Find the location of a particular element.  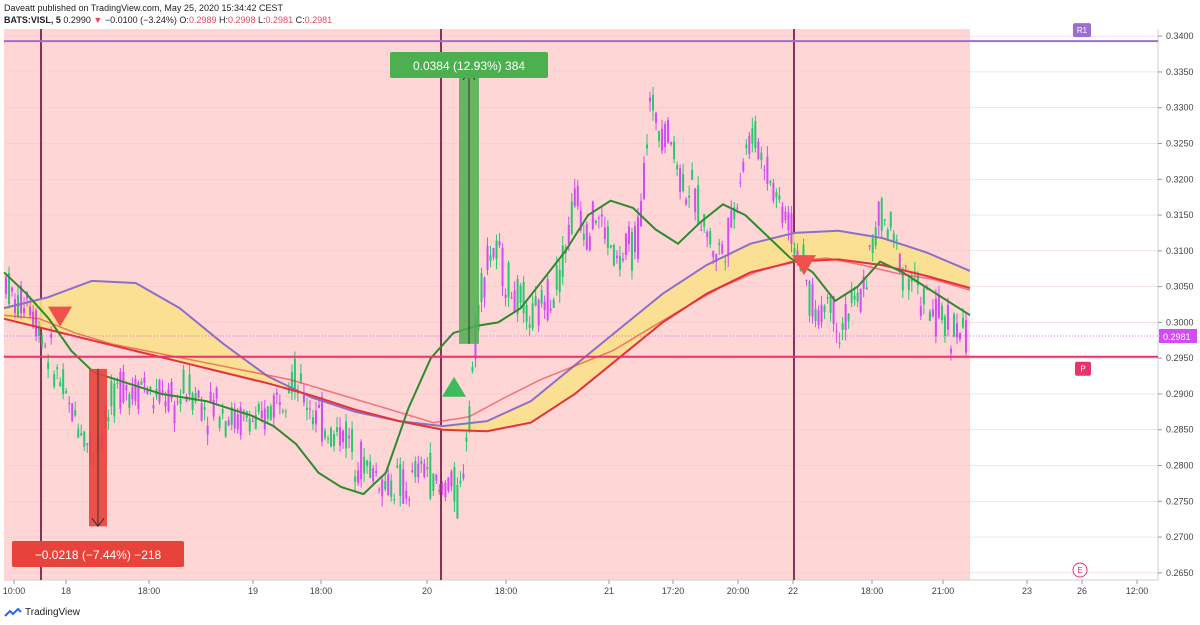

x-tick-label: 18 is located at coordinates (66, 591).